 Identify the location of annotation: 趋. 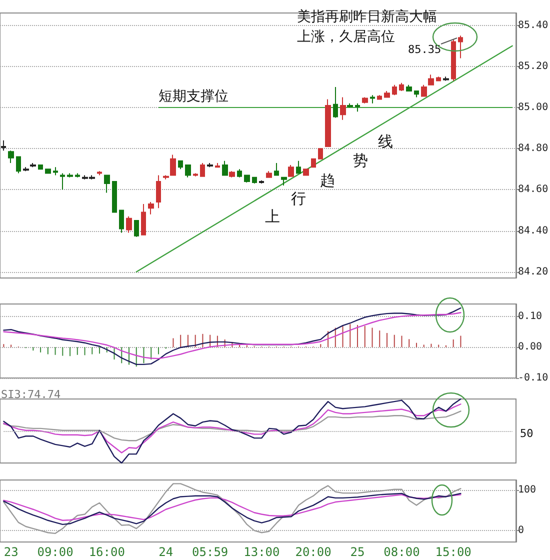
(327, 181).